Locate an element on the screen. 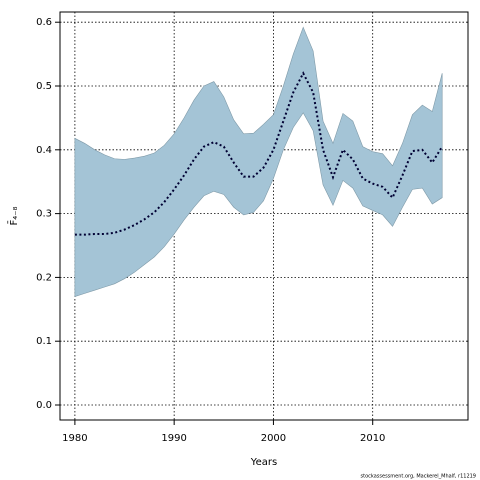  y-axis-label: F̄₄₋₈ is located at coordinates (13, 215).